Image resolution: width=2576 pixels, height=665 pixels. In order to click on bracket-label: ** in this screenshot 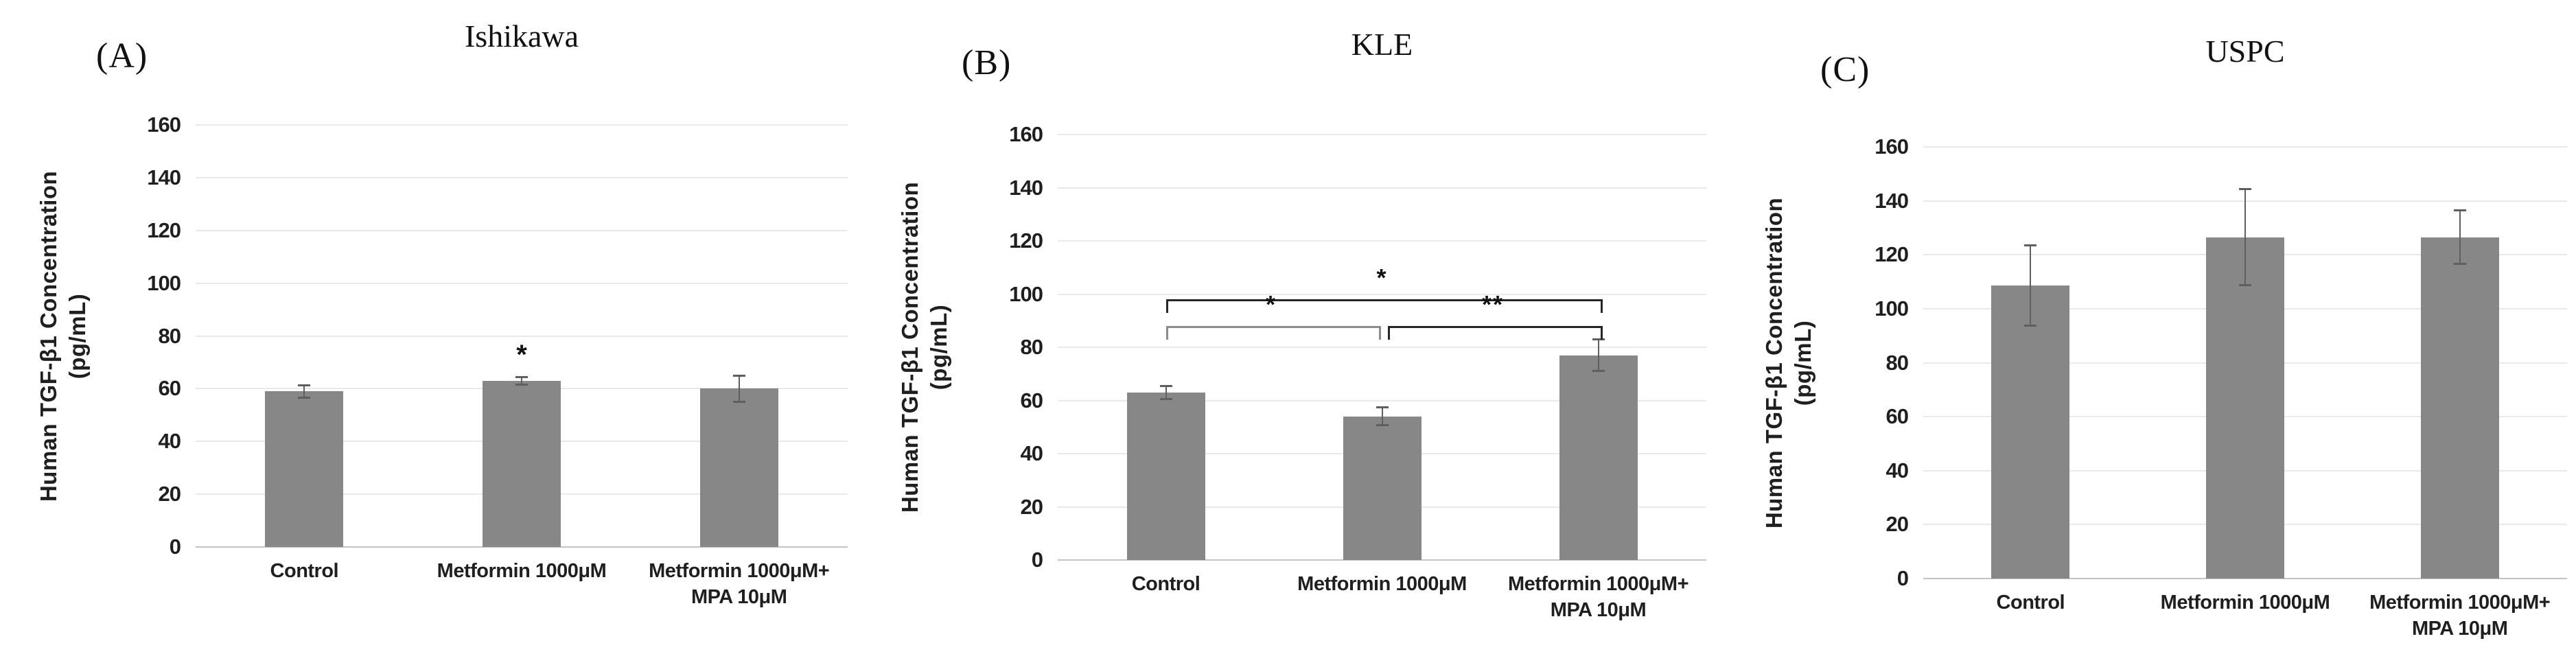, I will do `click(1493, 304)`.